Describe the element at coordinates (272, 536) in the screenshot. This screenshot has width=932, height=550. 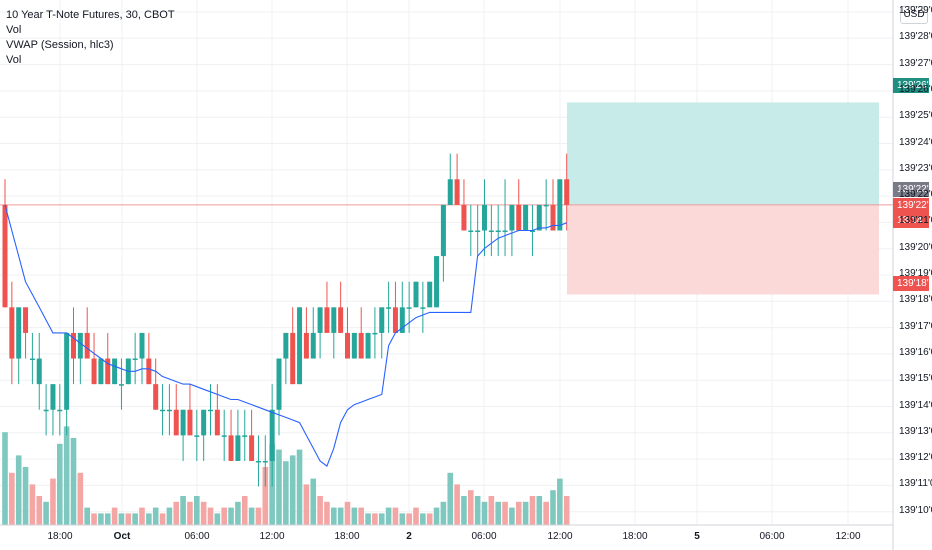
I see `time-tick: 12:00` at that location.